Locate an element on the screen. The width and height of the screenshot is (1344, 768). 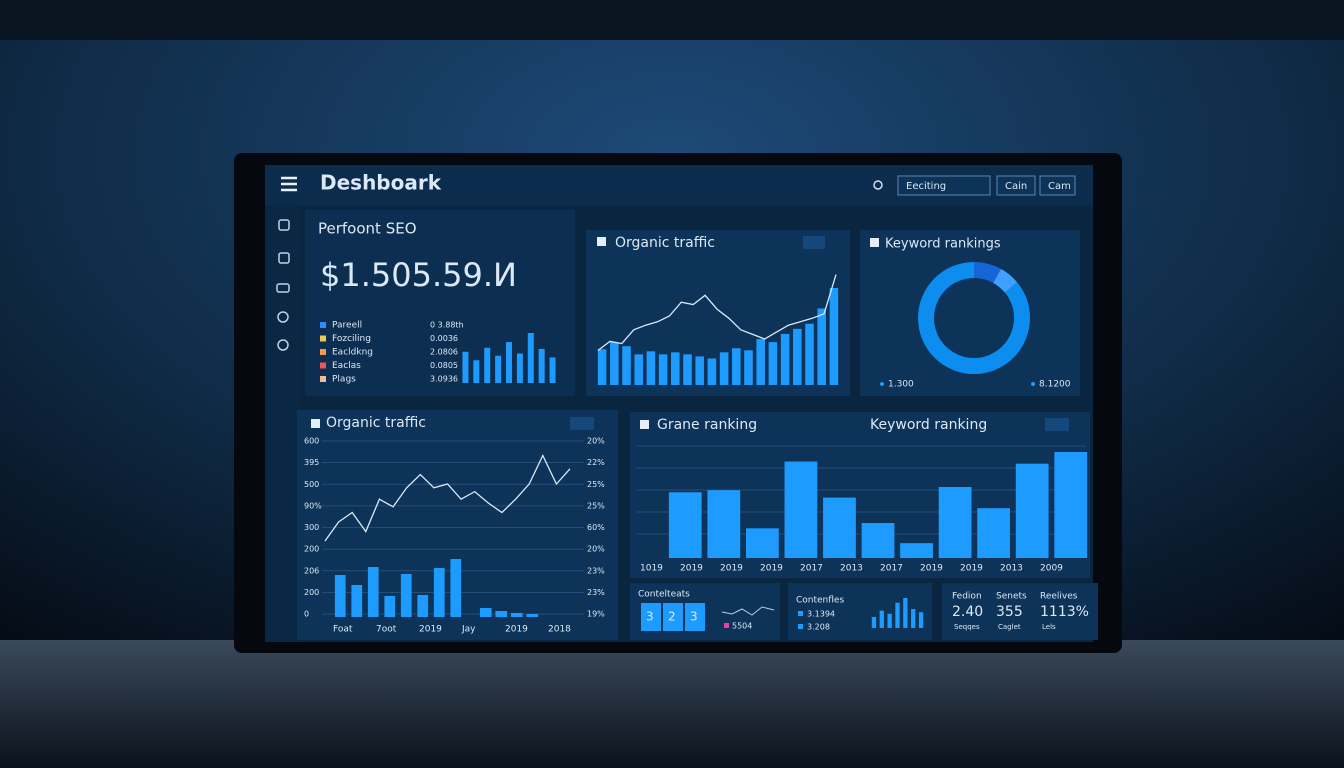
x-tick-label: 2009 is located at coordinates (1051, 569).